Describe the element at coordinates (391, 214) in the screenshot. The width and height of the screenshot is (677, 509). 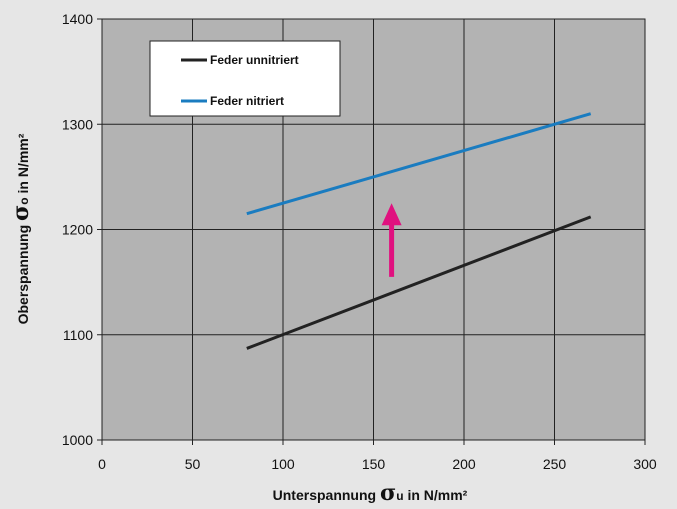
I see `arrow-head` at that location.